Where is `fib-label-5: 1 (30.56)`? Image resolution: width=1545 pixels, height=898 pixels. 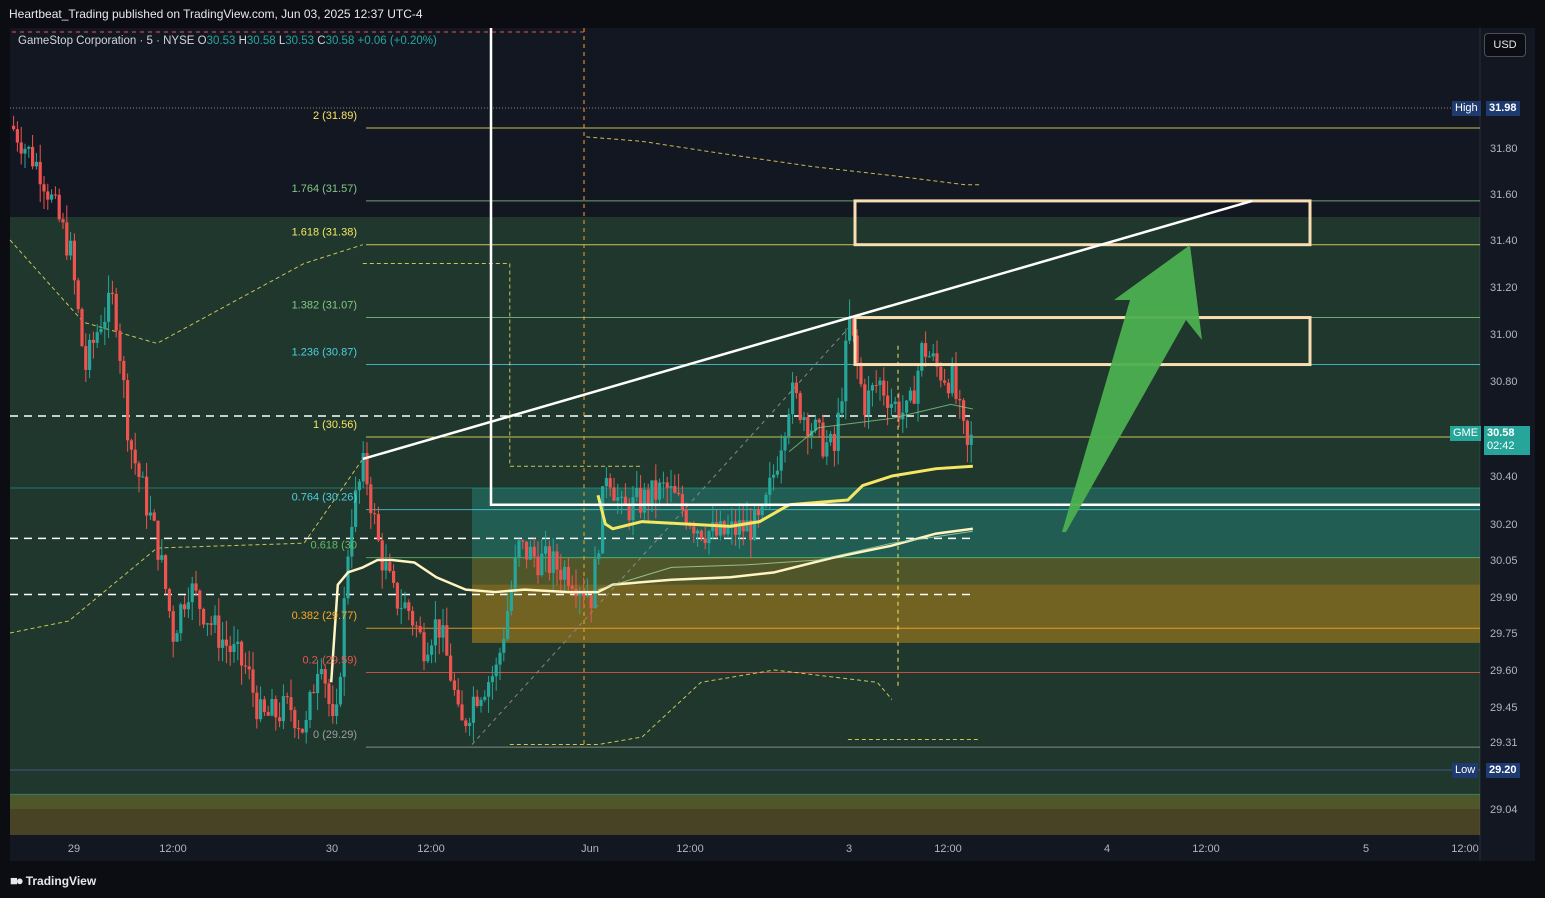 fib-label-5: 1 (30.56) is located at coordinates (335, 425).